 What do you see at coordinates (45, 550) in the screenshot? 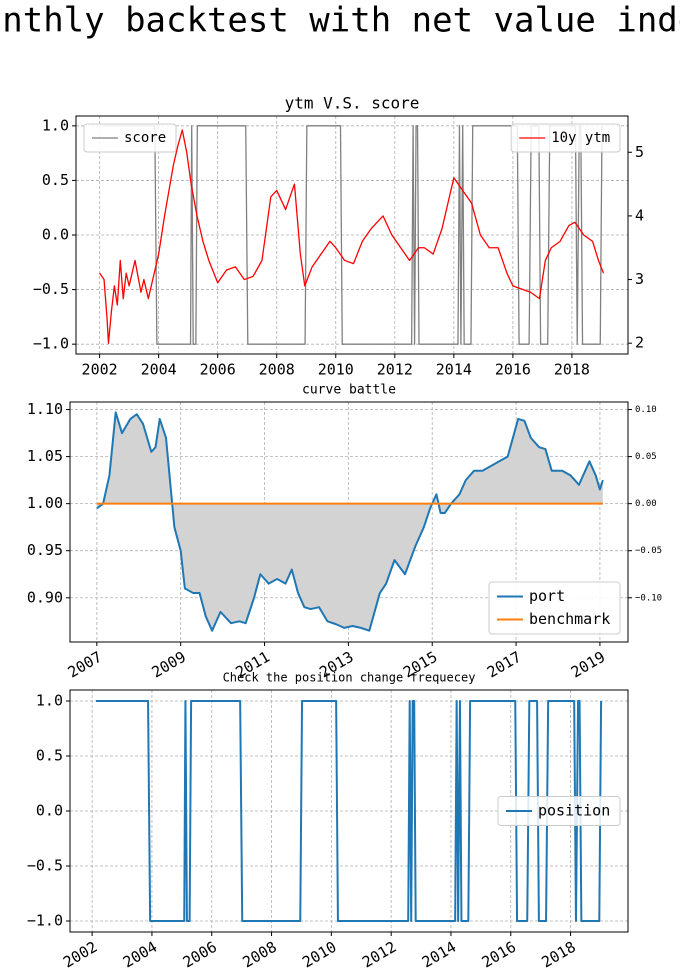
I see `y-tick-label: 0.95` at bounding box center [45, 550].